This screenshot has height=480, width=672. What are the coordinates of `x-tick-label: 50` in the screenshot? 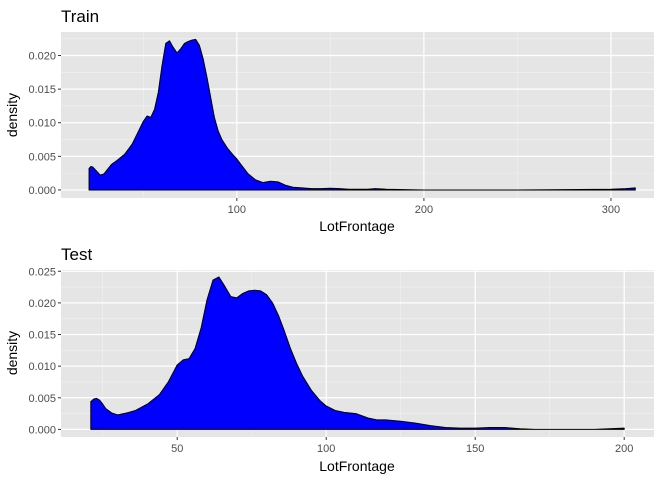 It's located at (177, 449).